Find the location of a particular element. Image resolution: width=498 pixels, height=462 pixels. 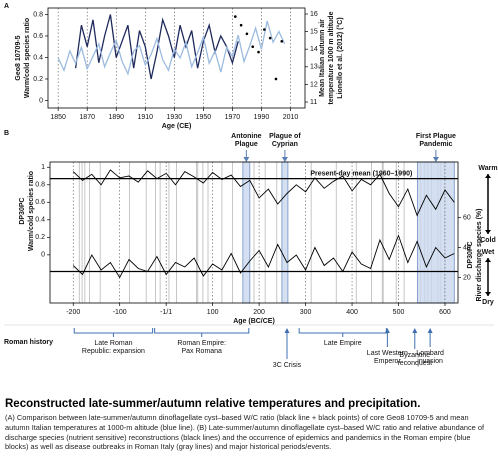

y2-tick-label: 13 is located at coordinates (314, 67).